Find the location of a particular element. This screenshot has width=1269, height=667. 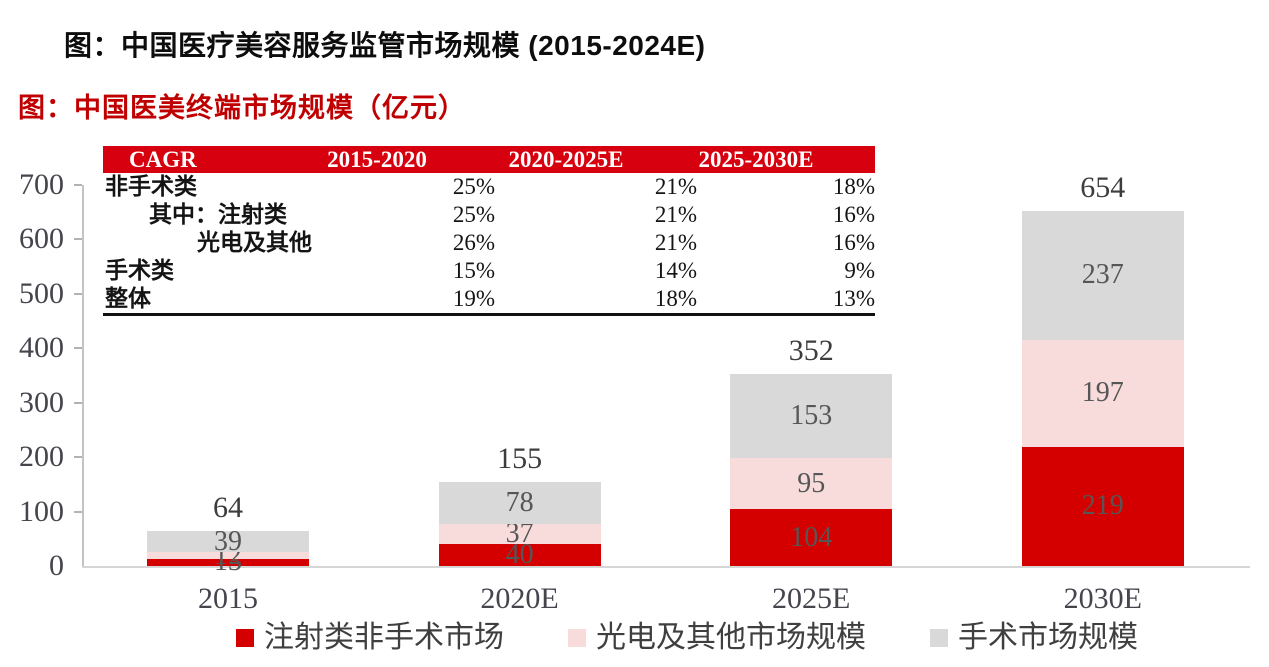

x-axis-label: 2030E is located at coordinates (1102, 598).